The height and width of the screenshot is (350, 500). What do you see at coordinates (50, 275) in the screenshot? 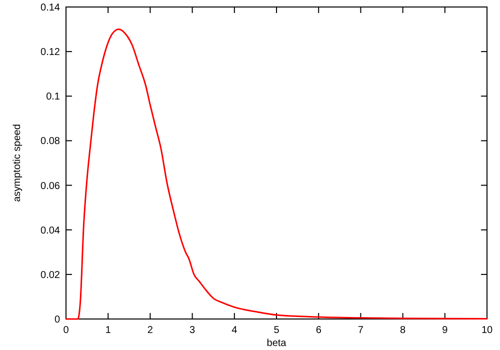
I see `y-tick-label: 0.02` at bounding box center [50, 275].